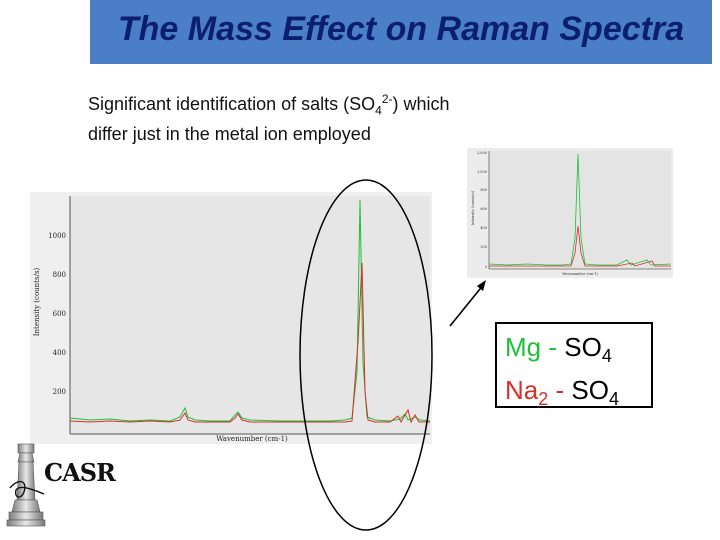 The height and width of the screenshot is (540, 720). Describe the element at coordinates (378, 110) in the screenshot. I see `subtitle-sub: 4` at that location.